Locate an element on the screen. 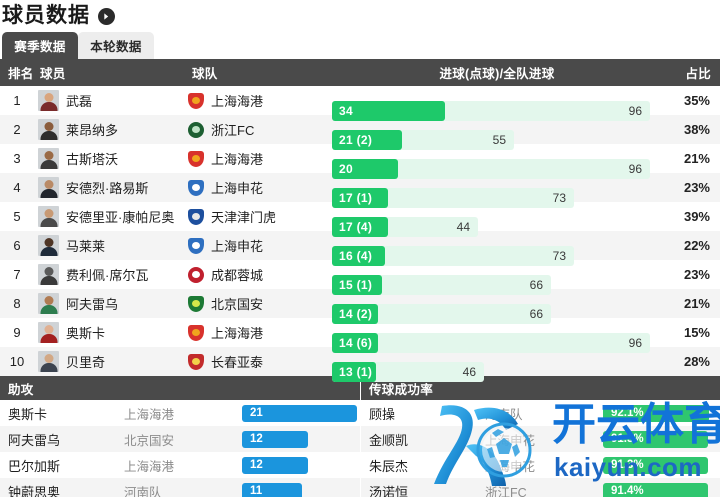  goals-bar-value: 17 (4) is located at coordinates (360, 226).